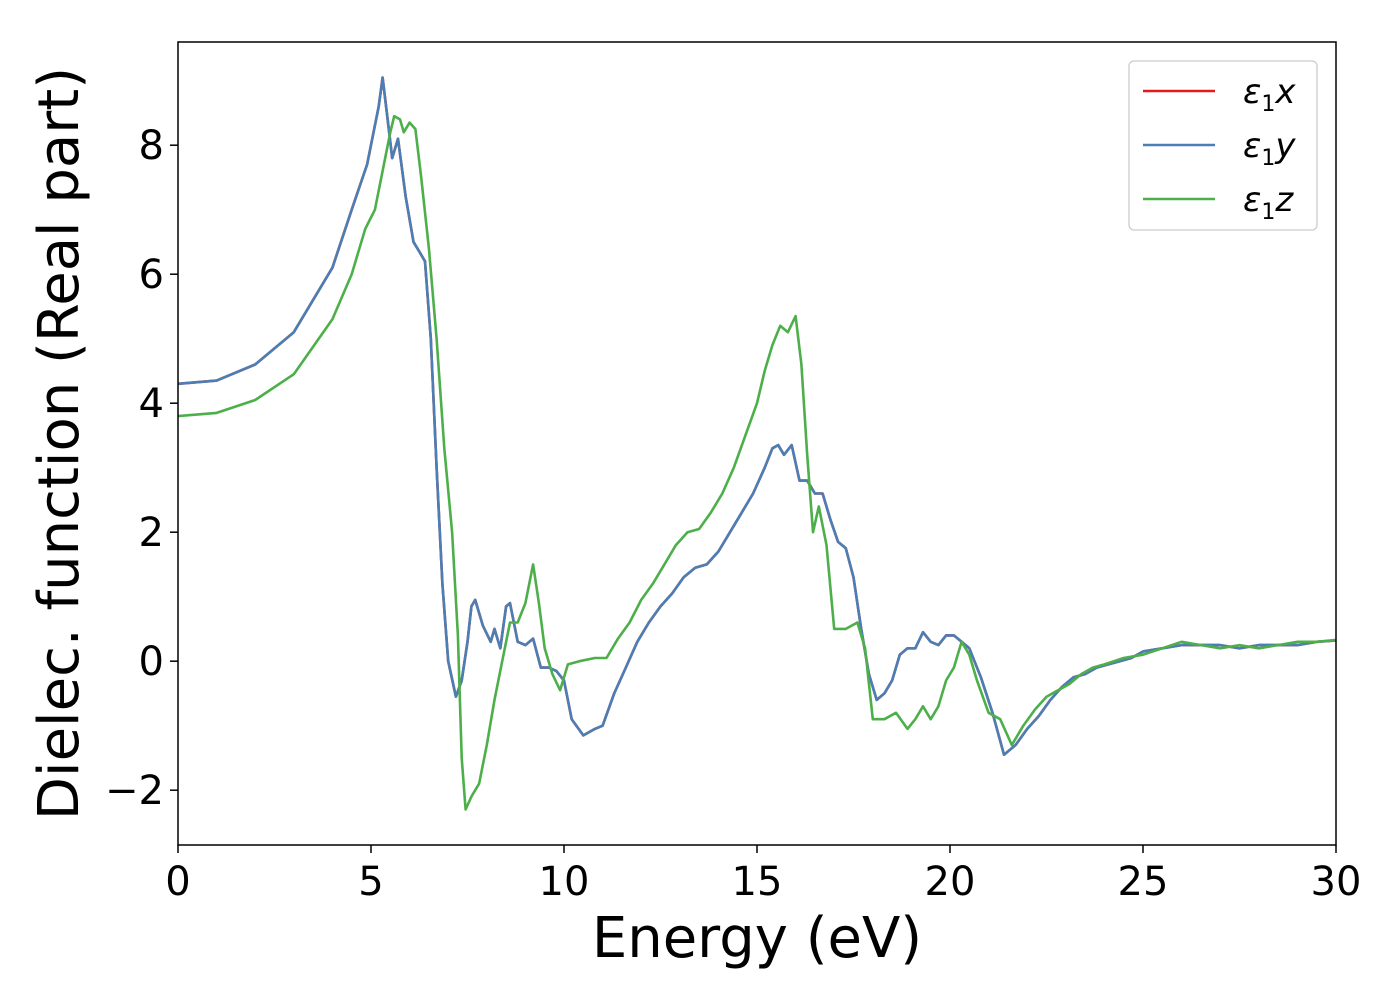 Image resolution: width=1400 pixels, height=1000 pixels. I want to click on x-tick-label: 5, so click(370, 882).